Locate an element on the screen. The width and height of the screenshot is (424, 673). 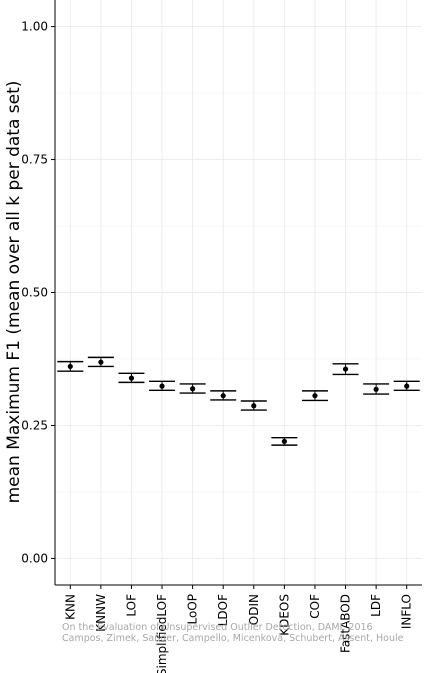
x-tick-label-cof: COF is located at coordinates (315, 606).